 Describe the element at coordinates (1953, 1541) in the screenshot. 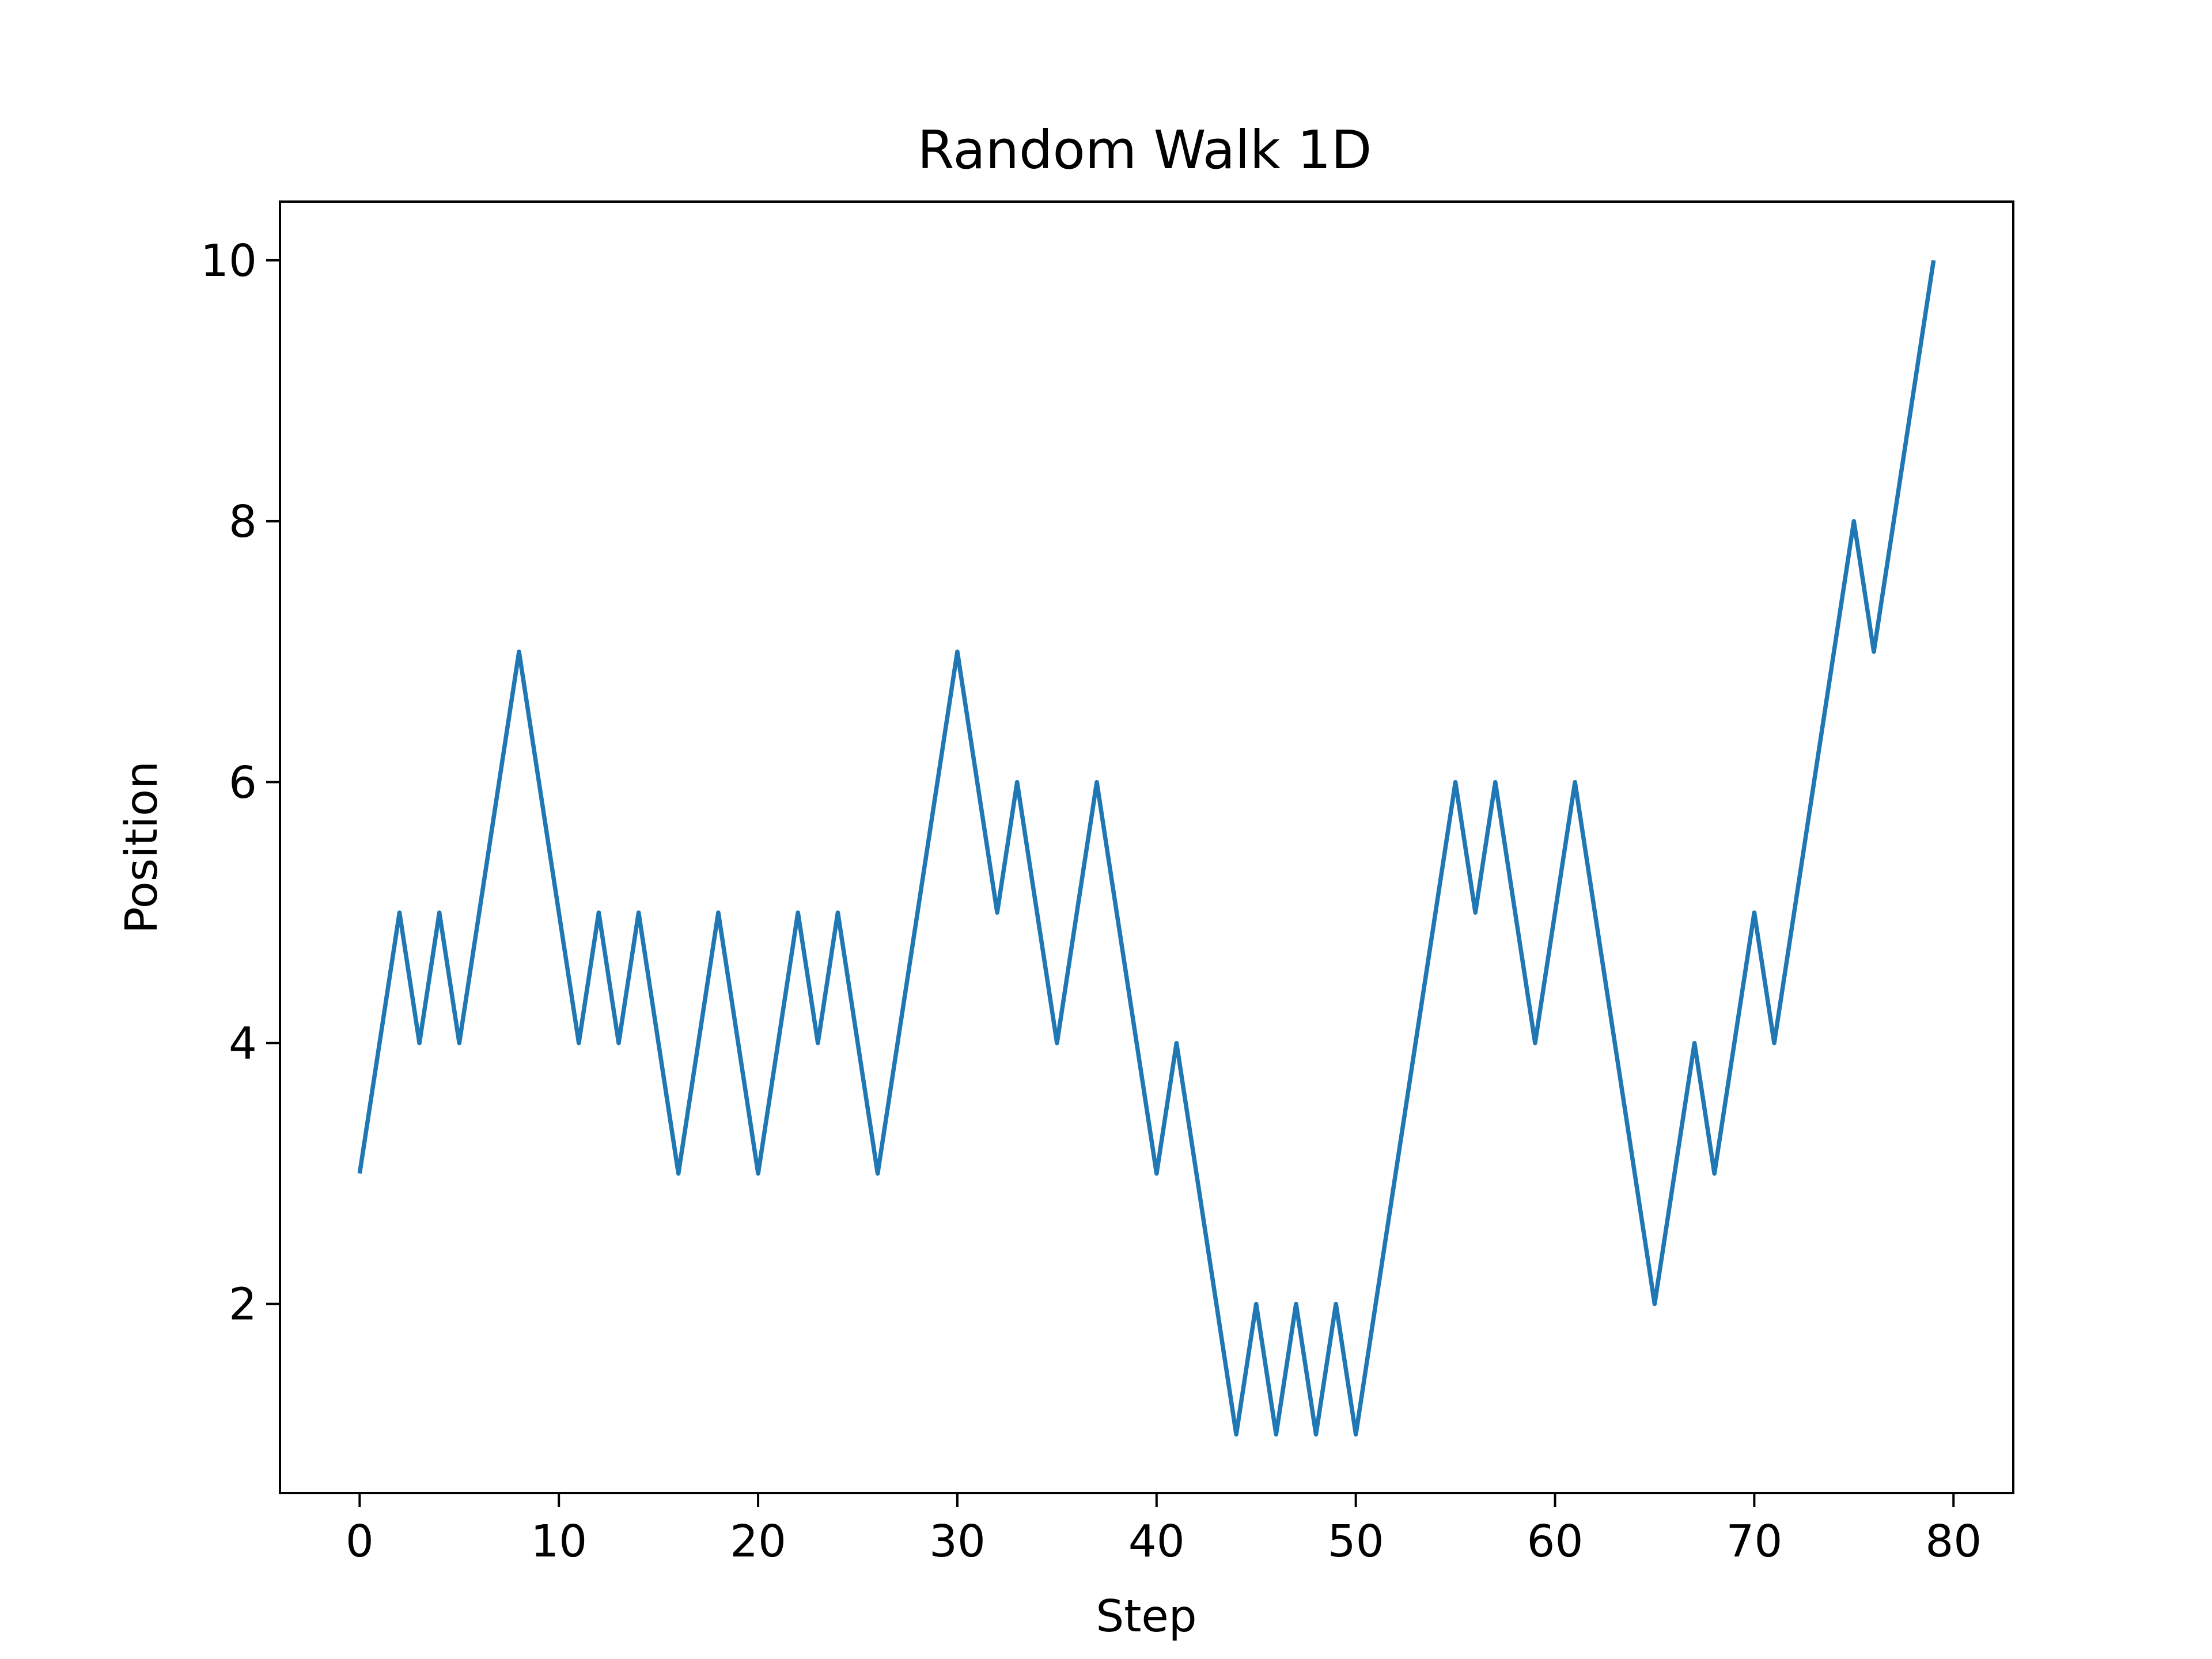

I see `x-tick-label: 80` at that location.